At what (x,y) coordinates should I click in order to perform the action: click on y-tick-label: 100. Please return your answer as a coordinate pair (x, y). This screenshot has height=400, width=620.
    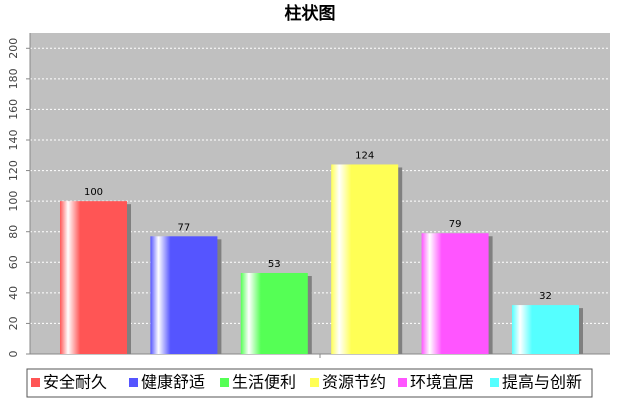
    Looking at the image, I should click on (13, 201).